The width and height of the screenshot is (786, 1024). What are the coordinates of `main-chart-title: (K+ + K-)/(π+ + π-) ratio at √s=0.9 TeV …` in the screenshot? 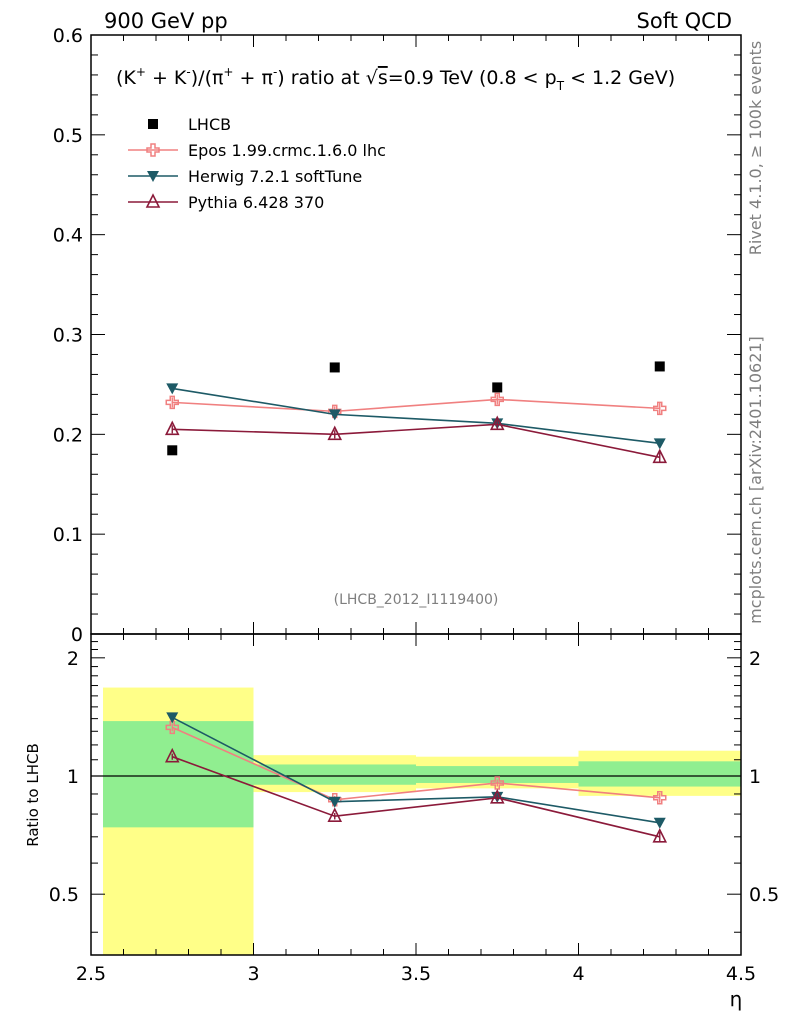 It's located at (395, 79).